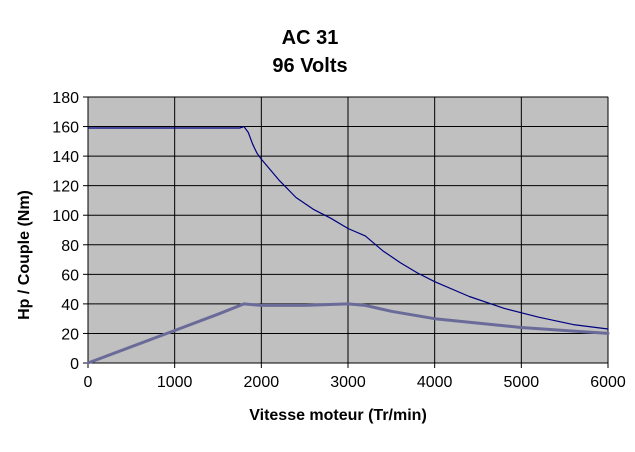 This screenshot has height=452, width=635. I want to click on x-axis-label: Vitesse moteur (Tr/min), so click(338, 415).